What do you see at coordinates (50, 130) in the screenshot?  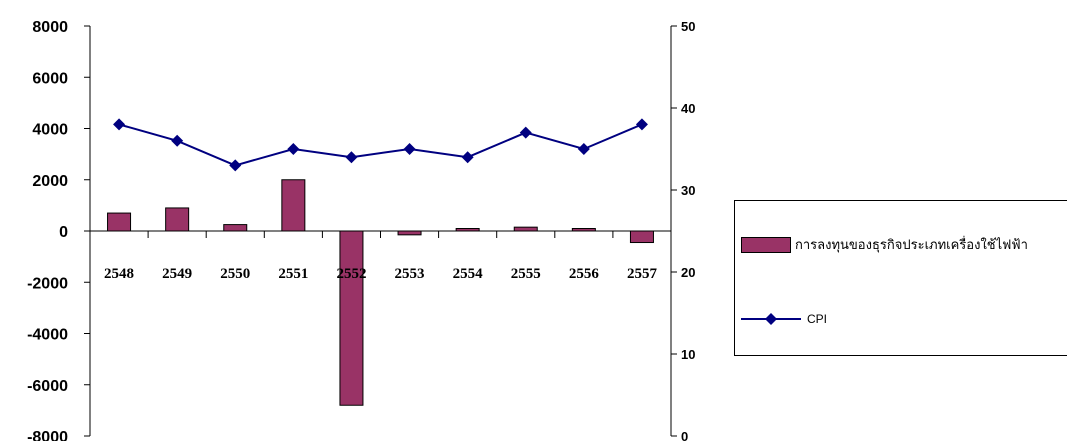 I see `left-tick-label: 4000` at bounding box center [50, 130].